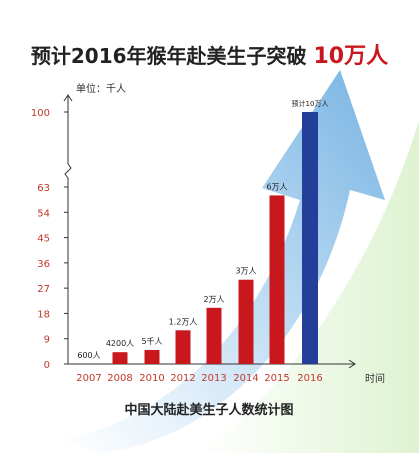  I want to click on y-axis-unit-label: 单位：千人, so click(101, 88).